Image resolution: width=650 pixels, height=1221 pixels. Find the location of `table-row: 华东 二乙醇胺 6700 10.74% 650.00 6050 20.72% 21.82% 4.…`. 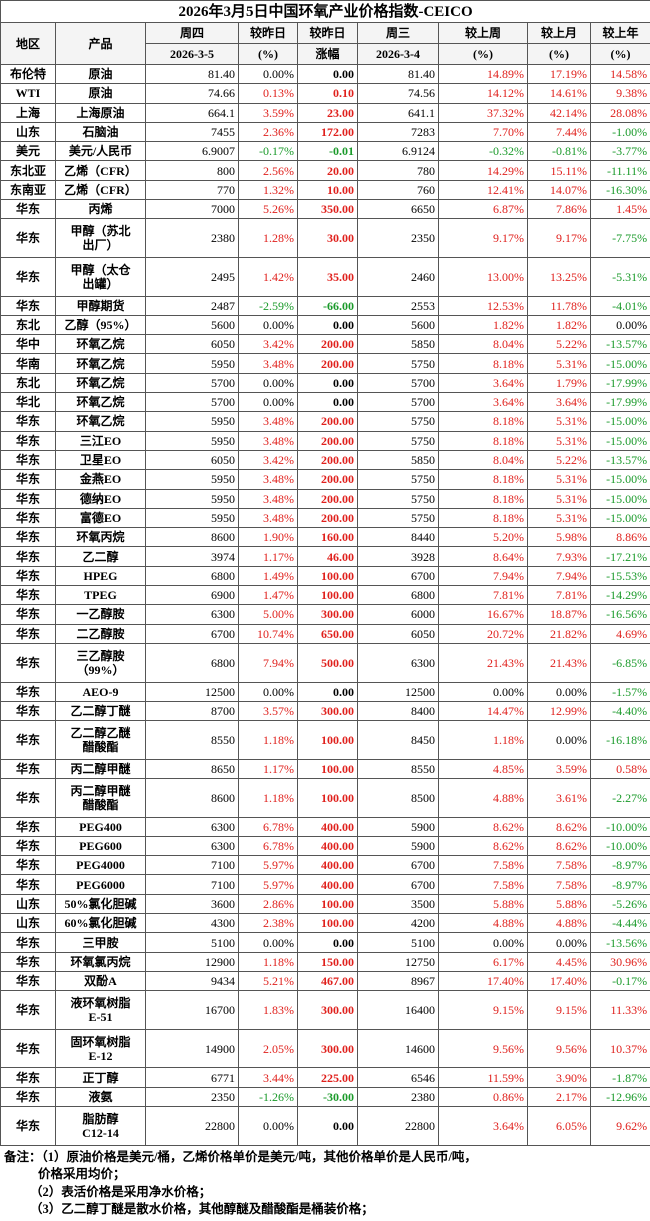

table-row: 华东 二乙醇胺 6700 10.74% 650.00 6050 20.72% 21.82% 4.… is located at coordinates (325, 633).